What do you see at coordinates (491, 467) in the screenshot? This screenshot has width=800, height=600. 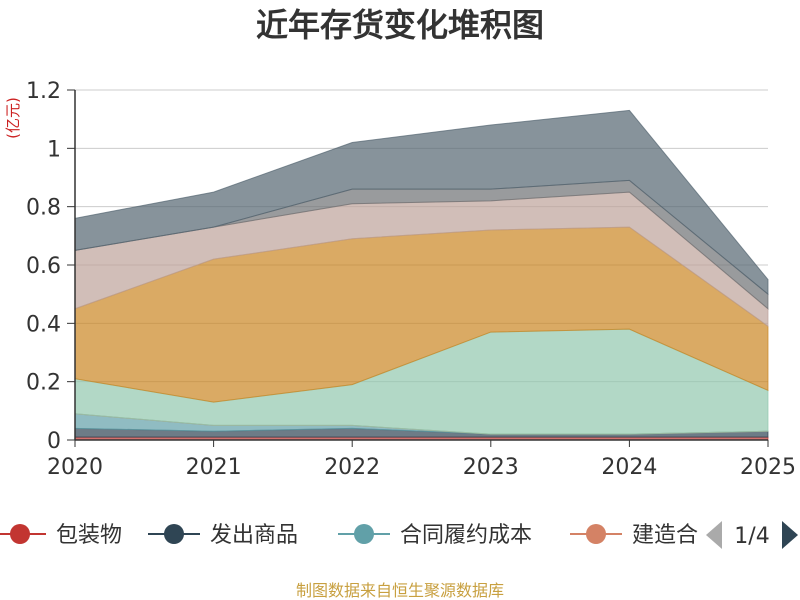 I see `x-tick-label: 2023` at bounding box center [491, 467].